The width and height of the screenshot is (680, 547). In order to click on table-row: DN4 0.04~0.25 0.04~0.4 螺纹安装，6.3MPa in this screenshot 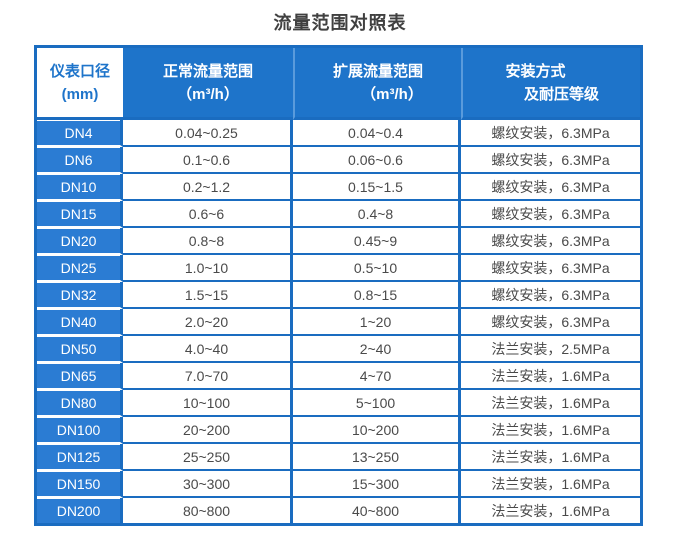, I will do `click(338, 133)`.